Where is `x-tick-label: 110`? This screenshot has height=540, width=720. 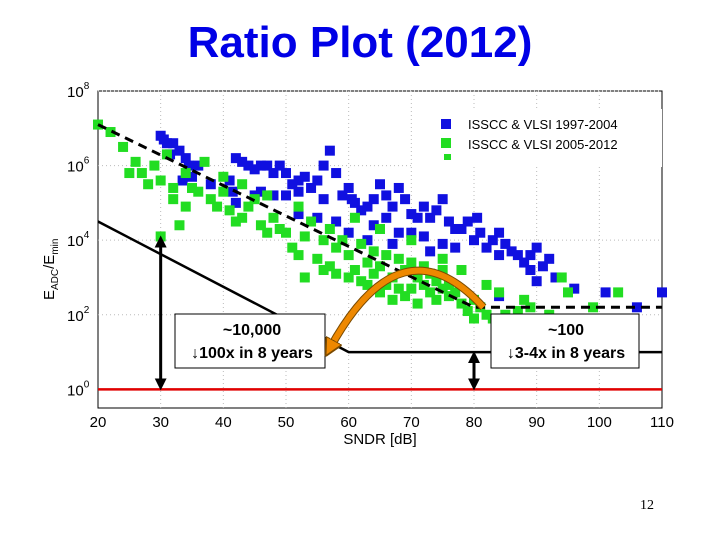
x-tick-label: 110 is located at coordinates (662, 422).